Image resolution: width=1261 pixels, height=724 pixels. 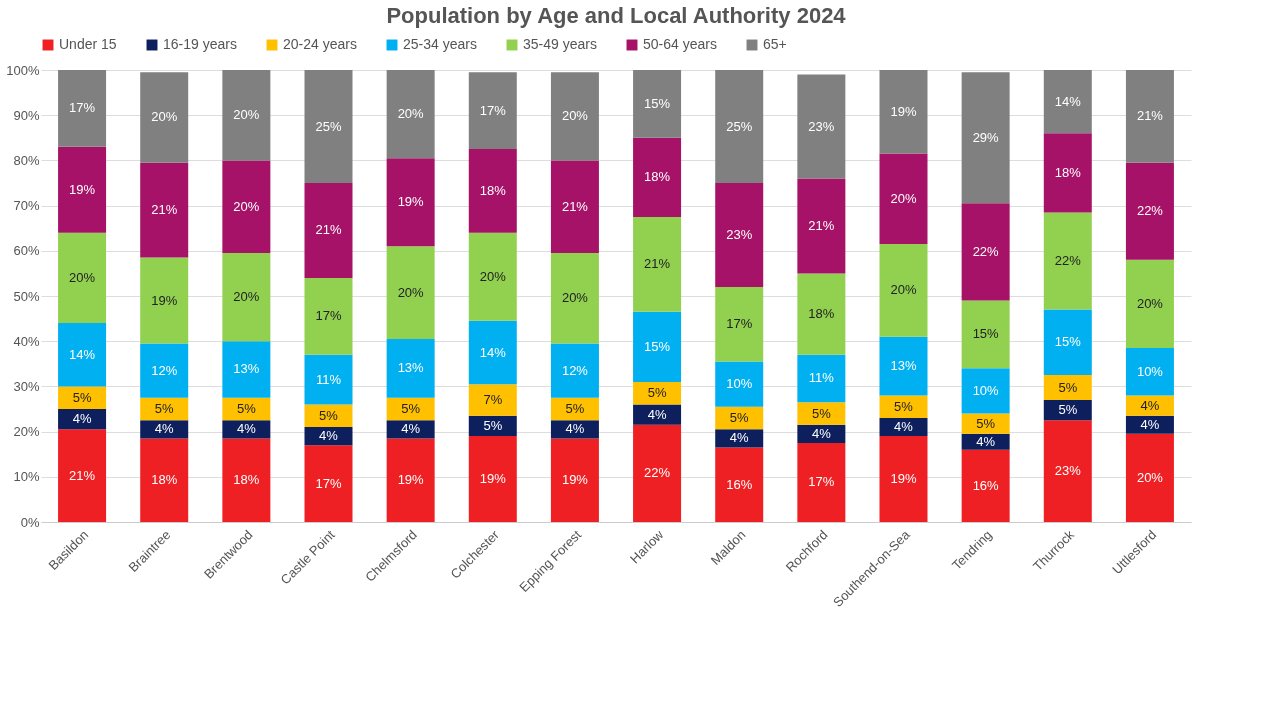 I want to click on legend-label: 16-19 years, so click(x=200, y=44).